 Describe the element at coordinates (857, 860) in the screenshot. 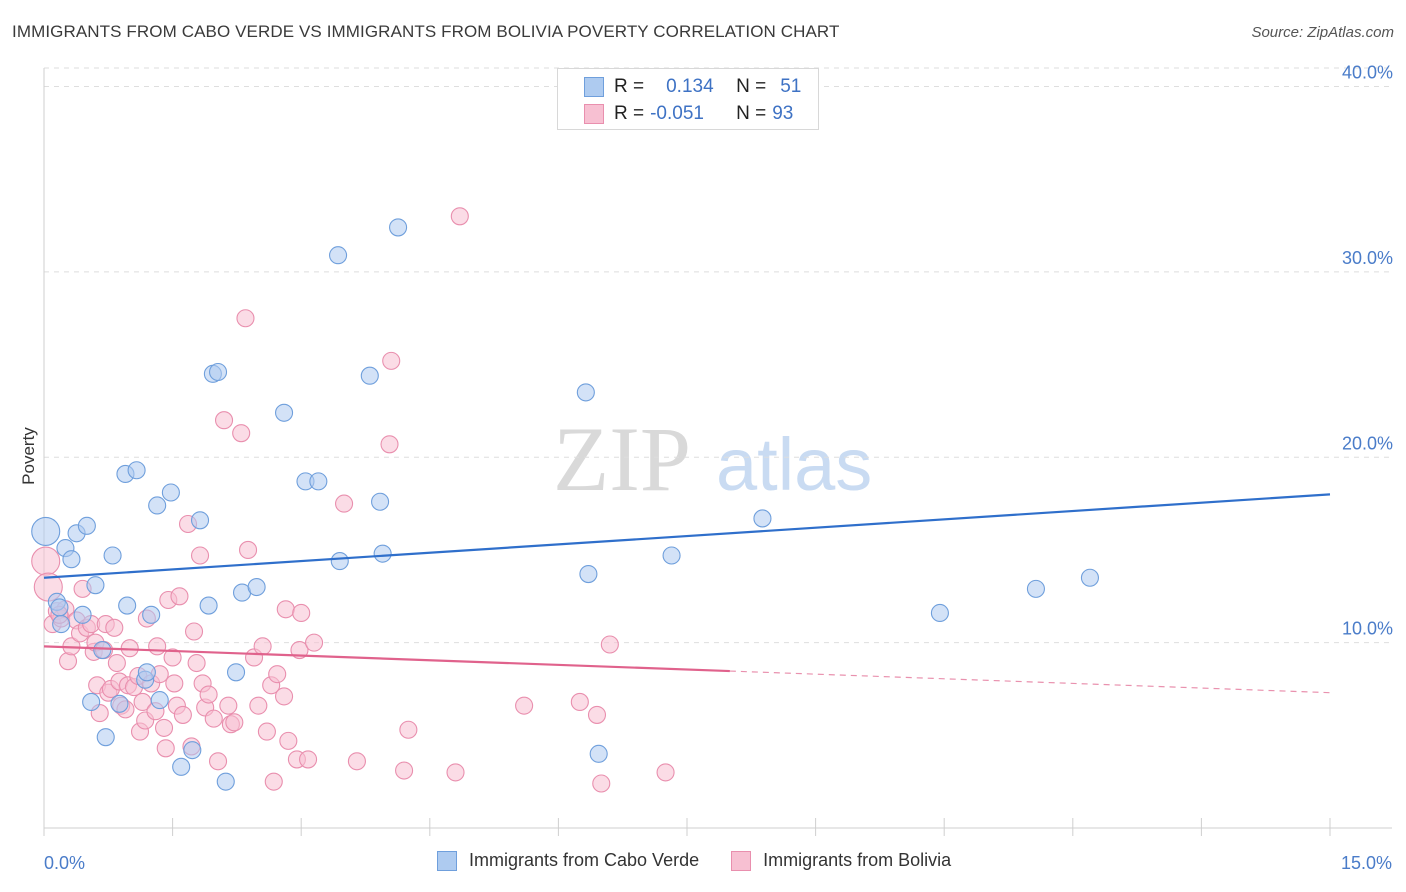

I see `legend-label-bolivia: Immigrants from Bolivia` at that location.